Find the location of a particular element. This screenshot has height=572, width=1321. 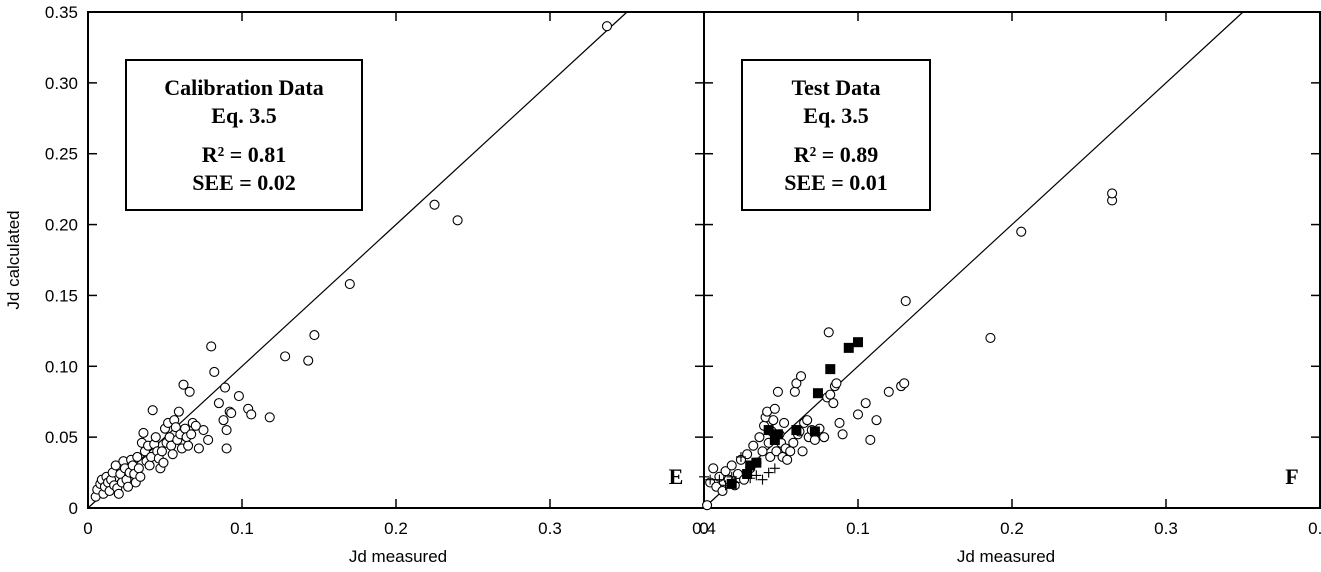

annotation-line-1: Calibration Data is located at coordinates (244, 87).